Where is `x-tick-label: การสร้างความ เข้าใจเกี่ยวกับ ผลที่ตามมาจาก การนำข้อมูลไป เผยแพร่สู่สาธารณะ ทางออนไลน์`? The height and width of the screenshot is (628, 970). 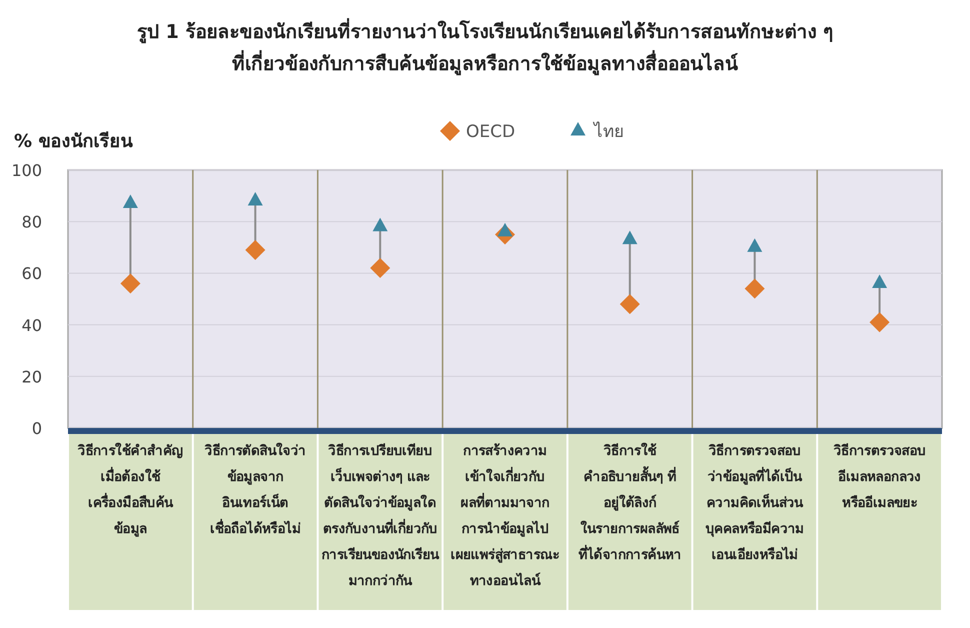 x-tick-label: การสร้างความ เข้าใจเกี่ยวกับ ผลที่ตามมาจาก การนำข้อมูลไป เผยแพร่สู่สาธารณะ ทางออนไลน์ is located at coordinates (505, 516).